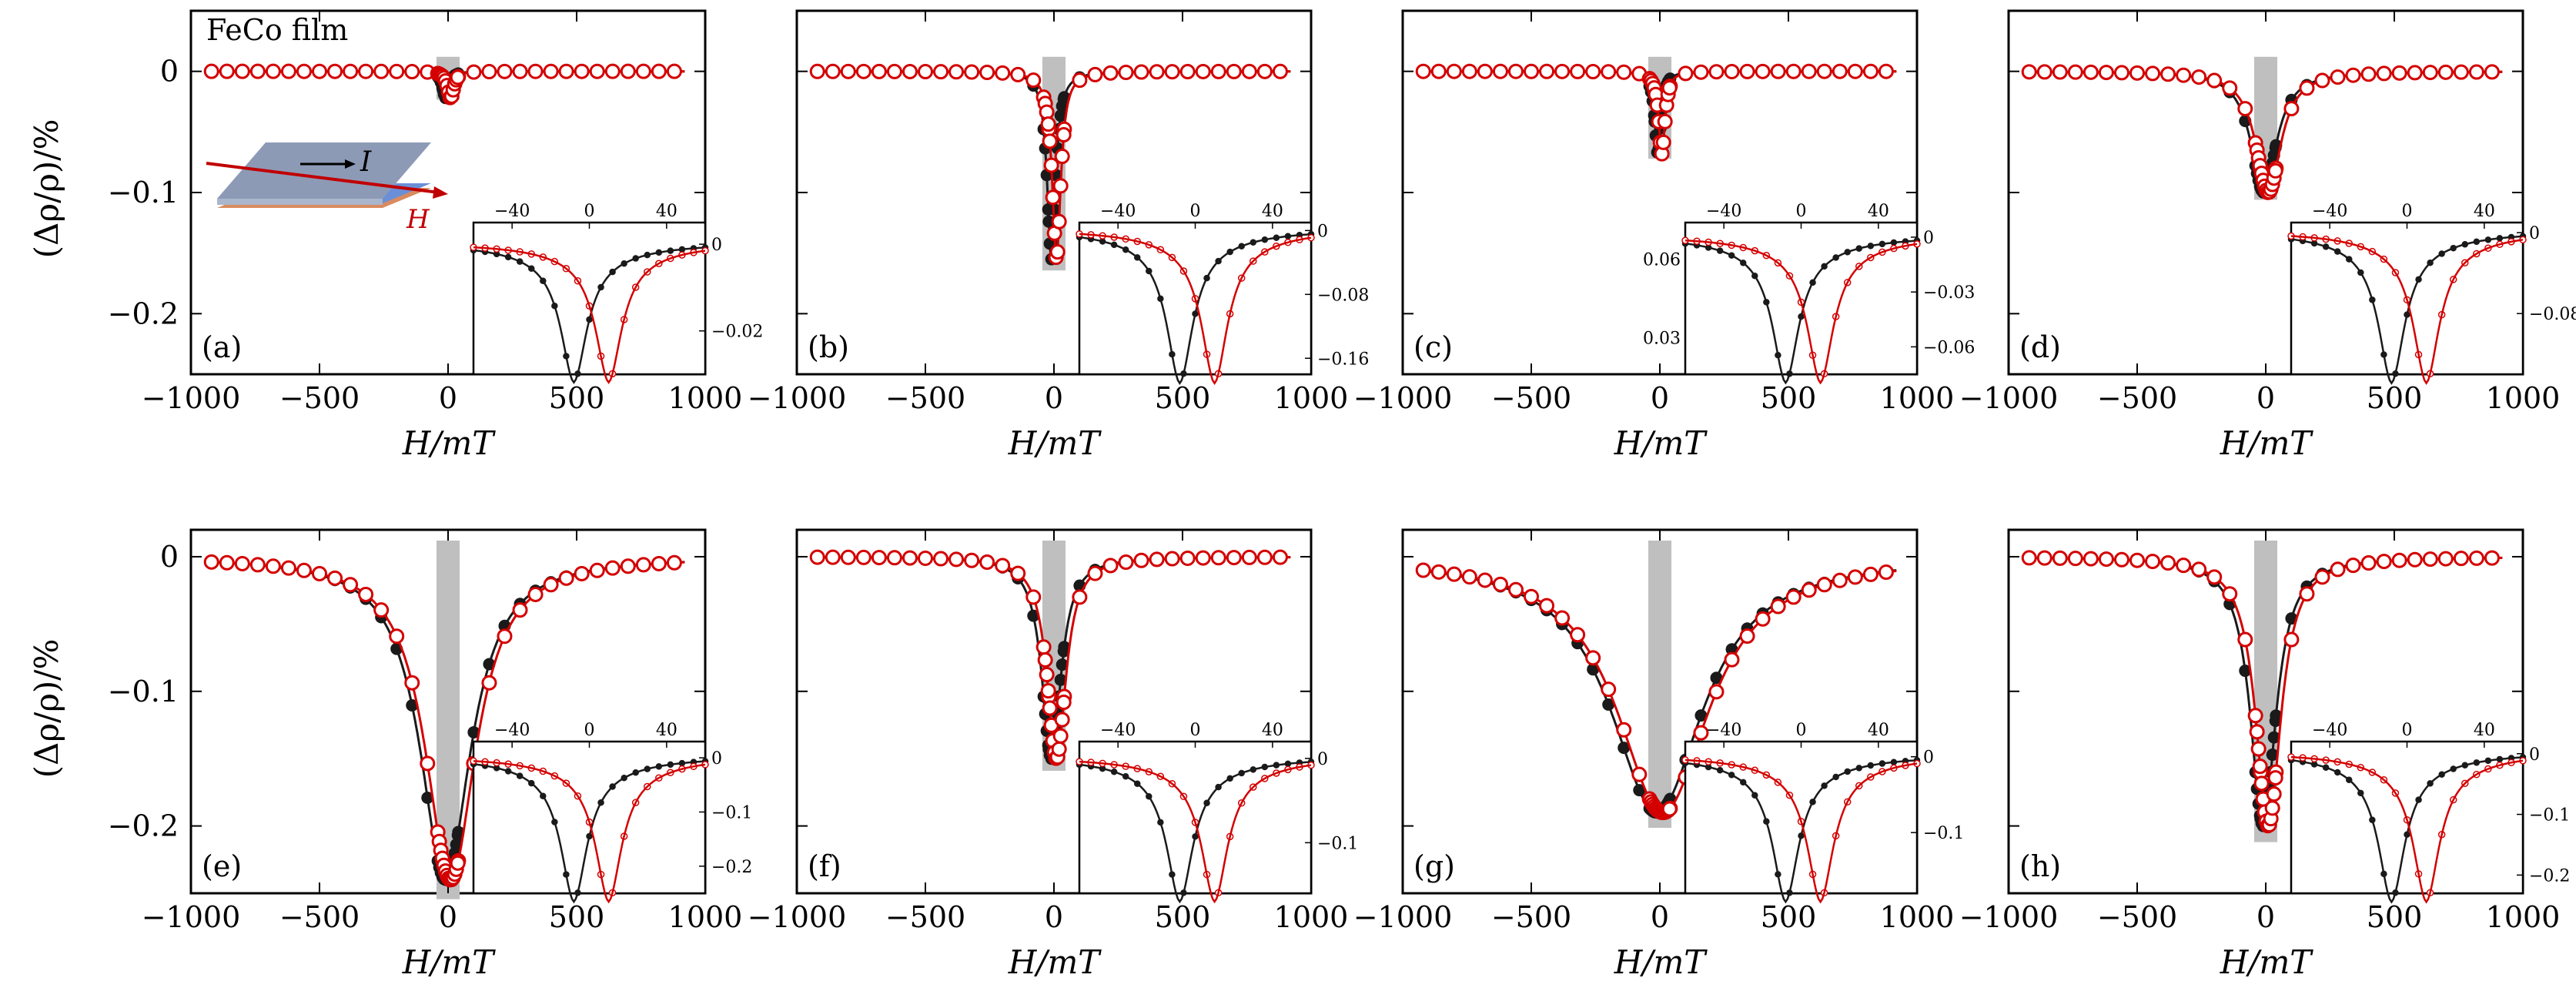 The image size is (2576, 1008). I want to click on inset-y-tick-label: −0.16, so click(1343, 359).